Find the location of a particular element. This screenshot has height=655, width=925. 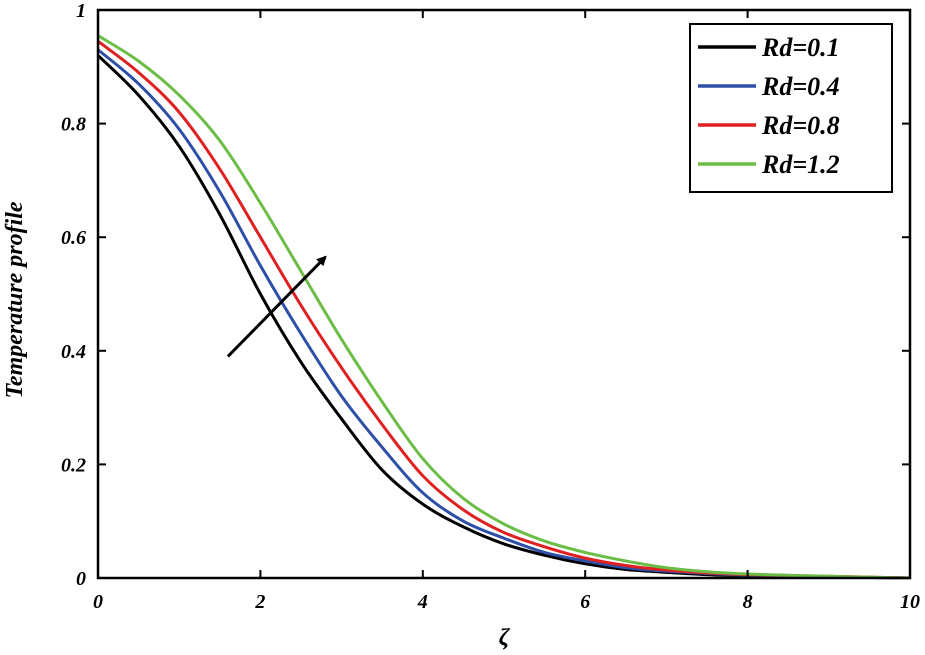

x-tick-label: 4 is located at coordinates (422, 602).